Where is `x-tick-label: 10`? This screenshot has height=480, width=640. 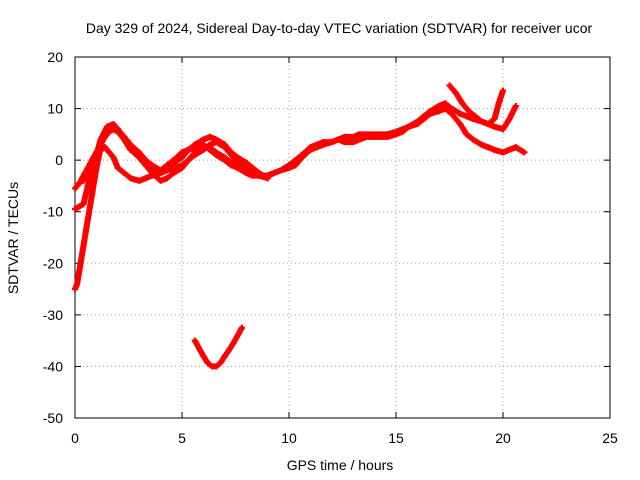
x-tick-label: 10 is located at coordinates (289, 438).